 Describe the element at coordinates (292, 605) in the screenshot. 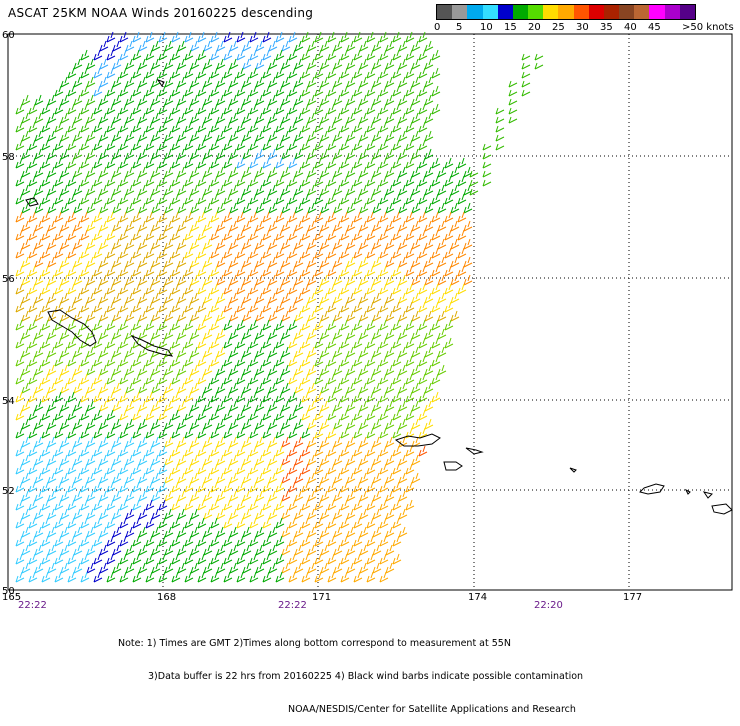

I see `pass-time-label: 22:22` at that location.